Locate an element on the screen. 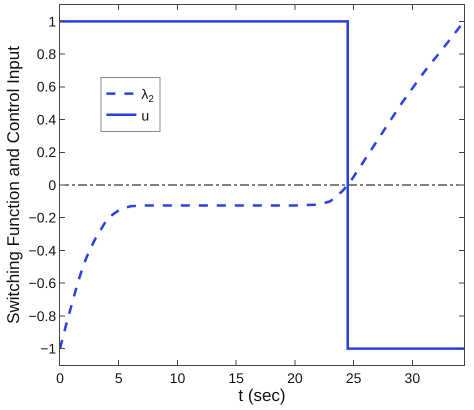 This screenshot has height=410, width=474. y-tick-label: −0.2 is located at coordinates (42, 218).